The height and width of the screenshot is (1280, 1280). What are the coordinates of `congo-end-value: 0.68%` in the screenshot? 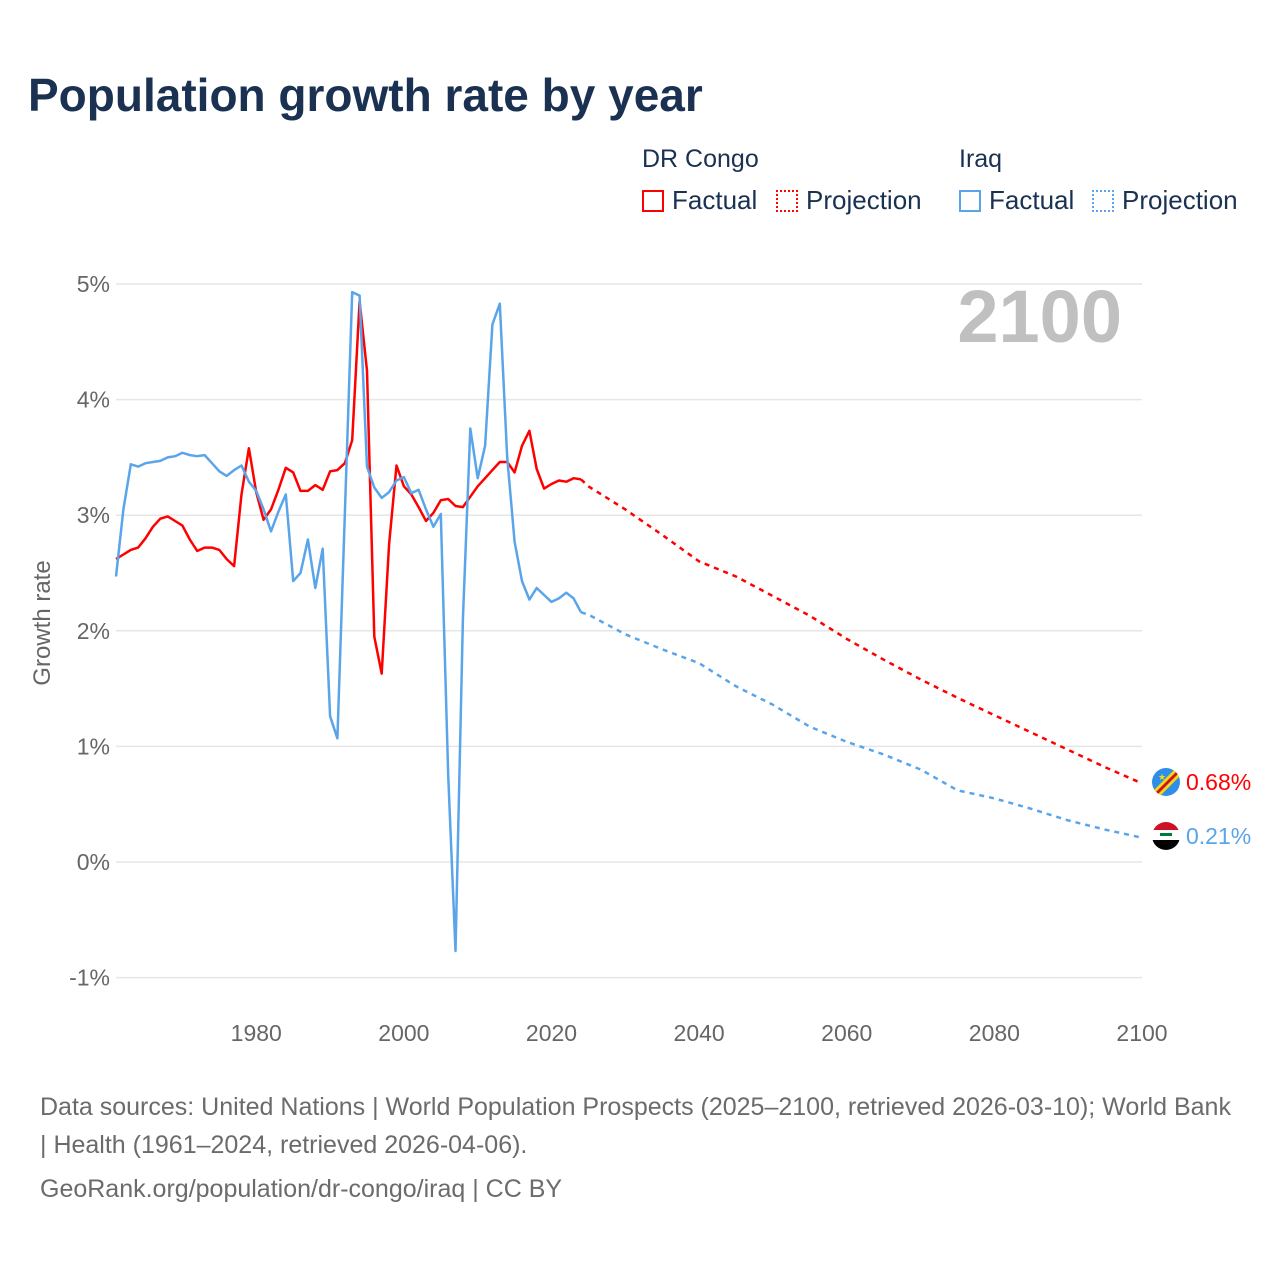 It's located at (1218, 782).